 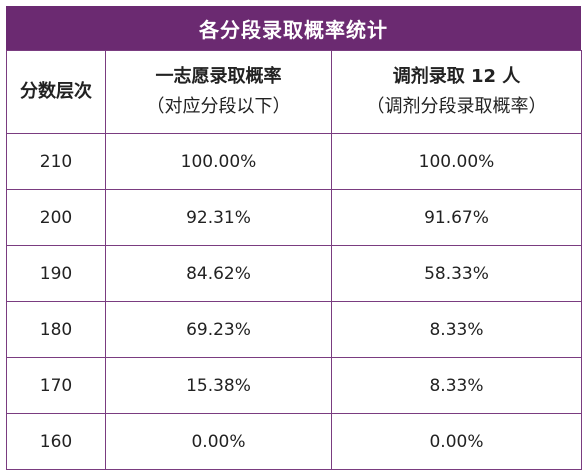 What do you see at coordinates (218, 385) in the screenshot?
I see `first-choice-cell: 15.38%` at bounding box center [218, 385].